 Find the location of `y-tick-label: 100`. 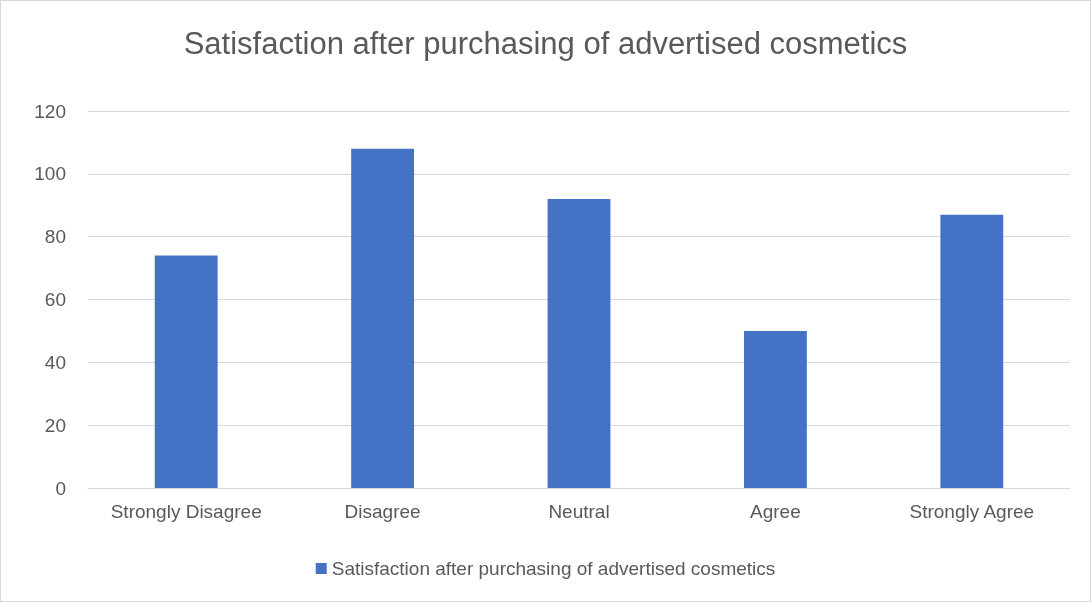

y-tick-label: 100 is located at coordinates (50, 174).